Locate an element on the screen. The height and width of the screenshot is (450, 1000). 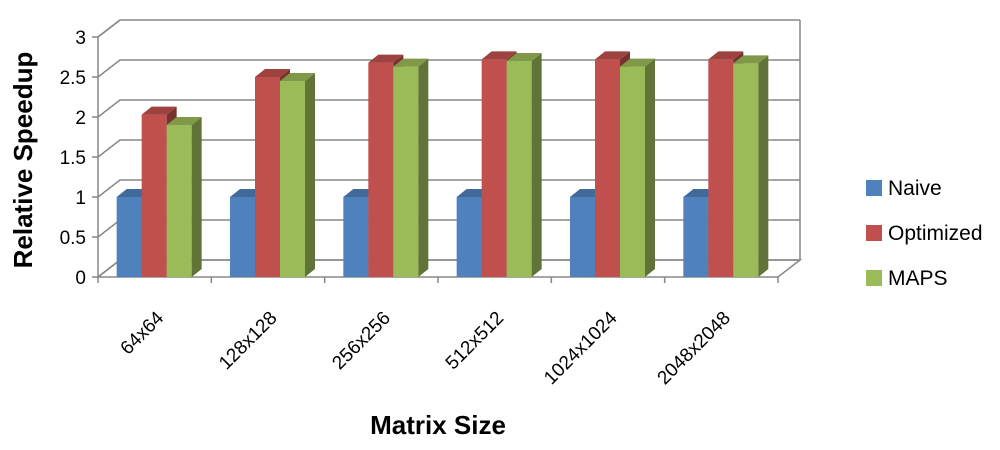
y-axis-title: Relative Speedup is located at coordinates (23, 160).